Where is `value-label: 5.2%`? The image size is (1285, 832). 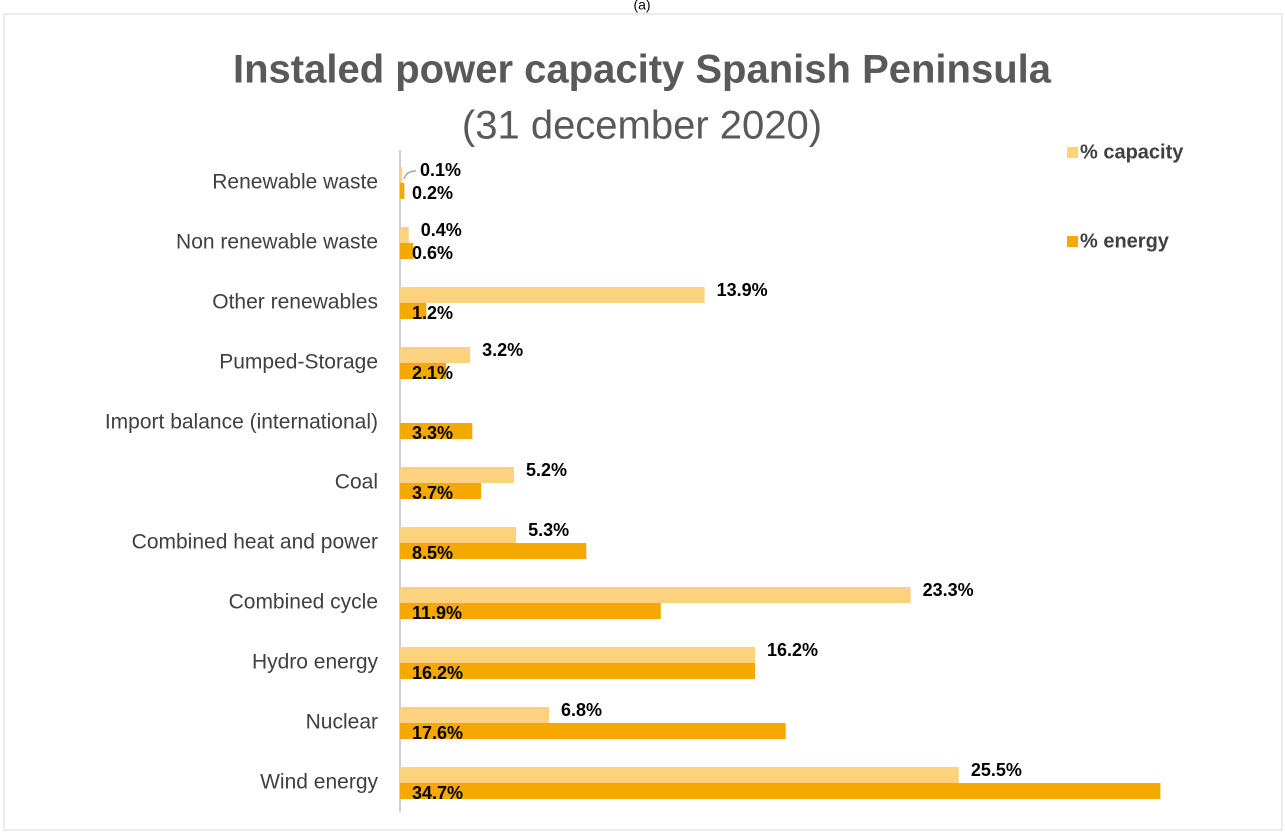 value-label: 5.2% is located at coordinates (546, 470).